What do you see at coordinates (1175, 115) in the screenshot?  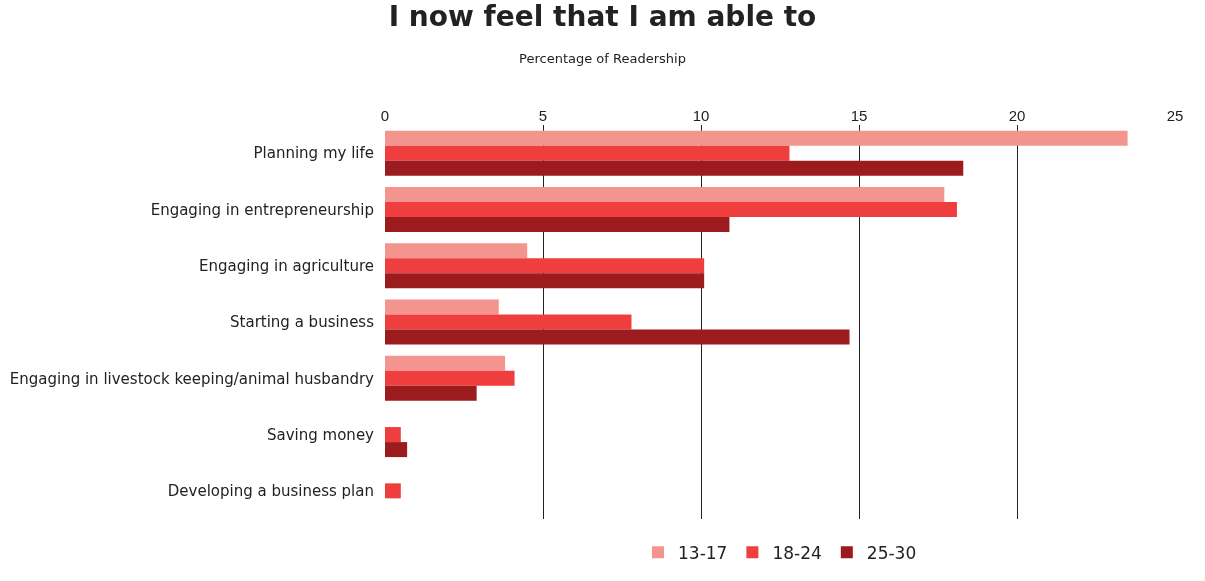 I see `x-tick-label: 25` at bounding box center [1175, 115].